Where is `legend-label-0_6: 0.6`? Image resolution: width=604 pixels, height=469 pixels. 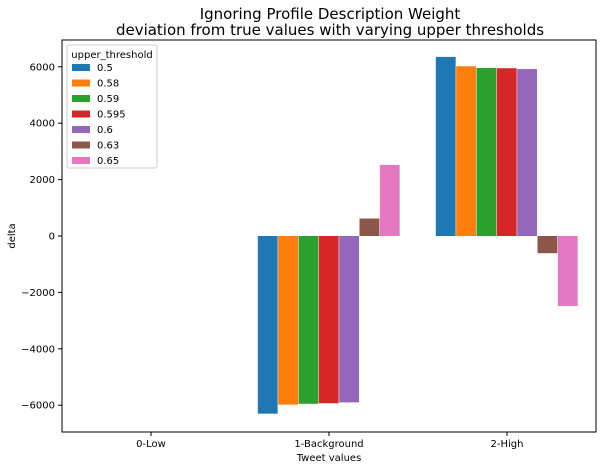
legend-label-0_6: 0.6 is located at coordinates (105, 130).